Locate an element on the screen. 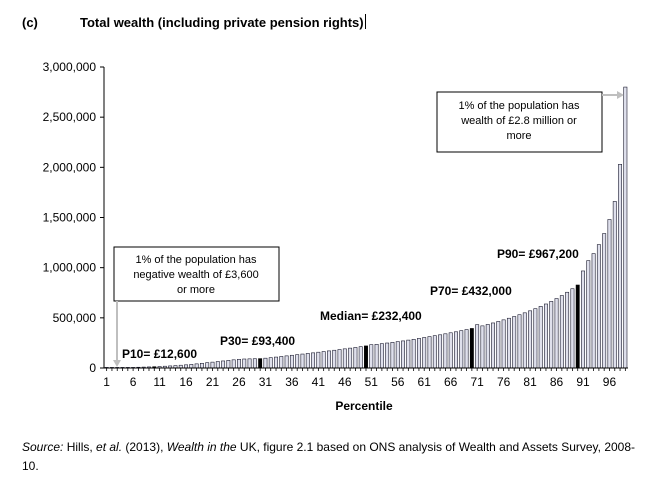  bar-p48 is located at coordinates (355, 358).